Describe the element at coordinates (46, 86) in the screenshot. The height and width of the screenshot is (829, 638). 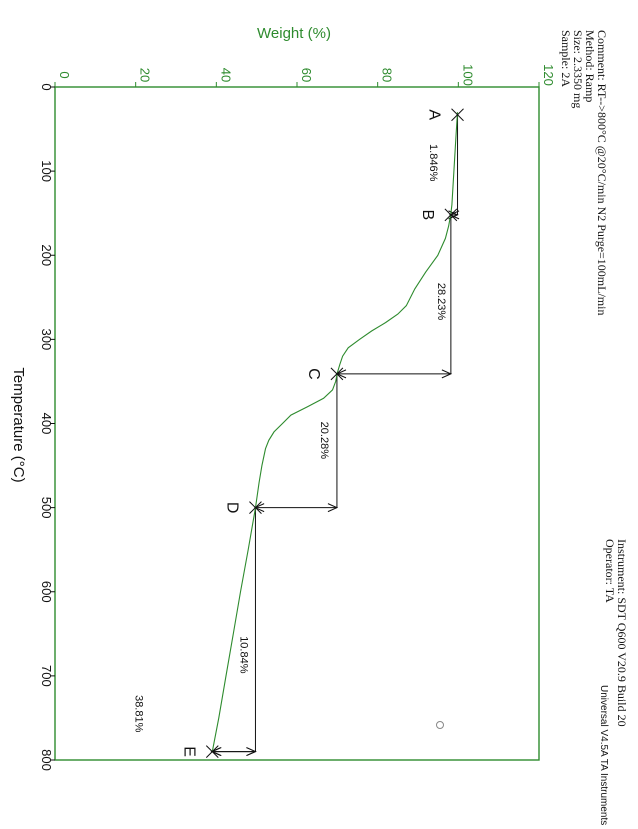
I see `temp-tick-label: 0` at that location.